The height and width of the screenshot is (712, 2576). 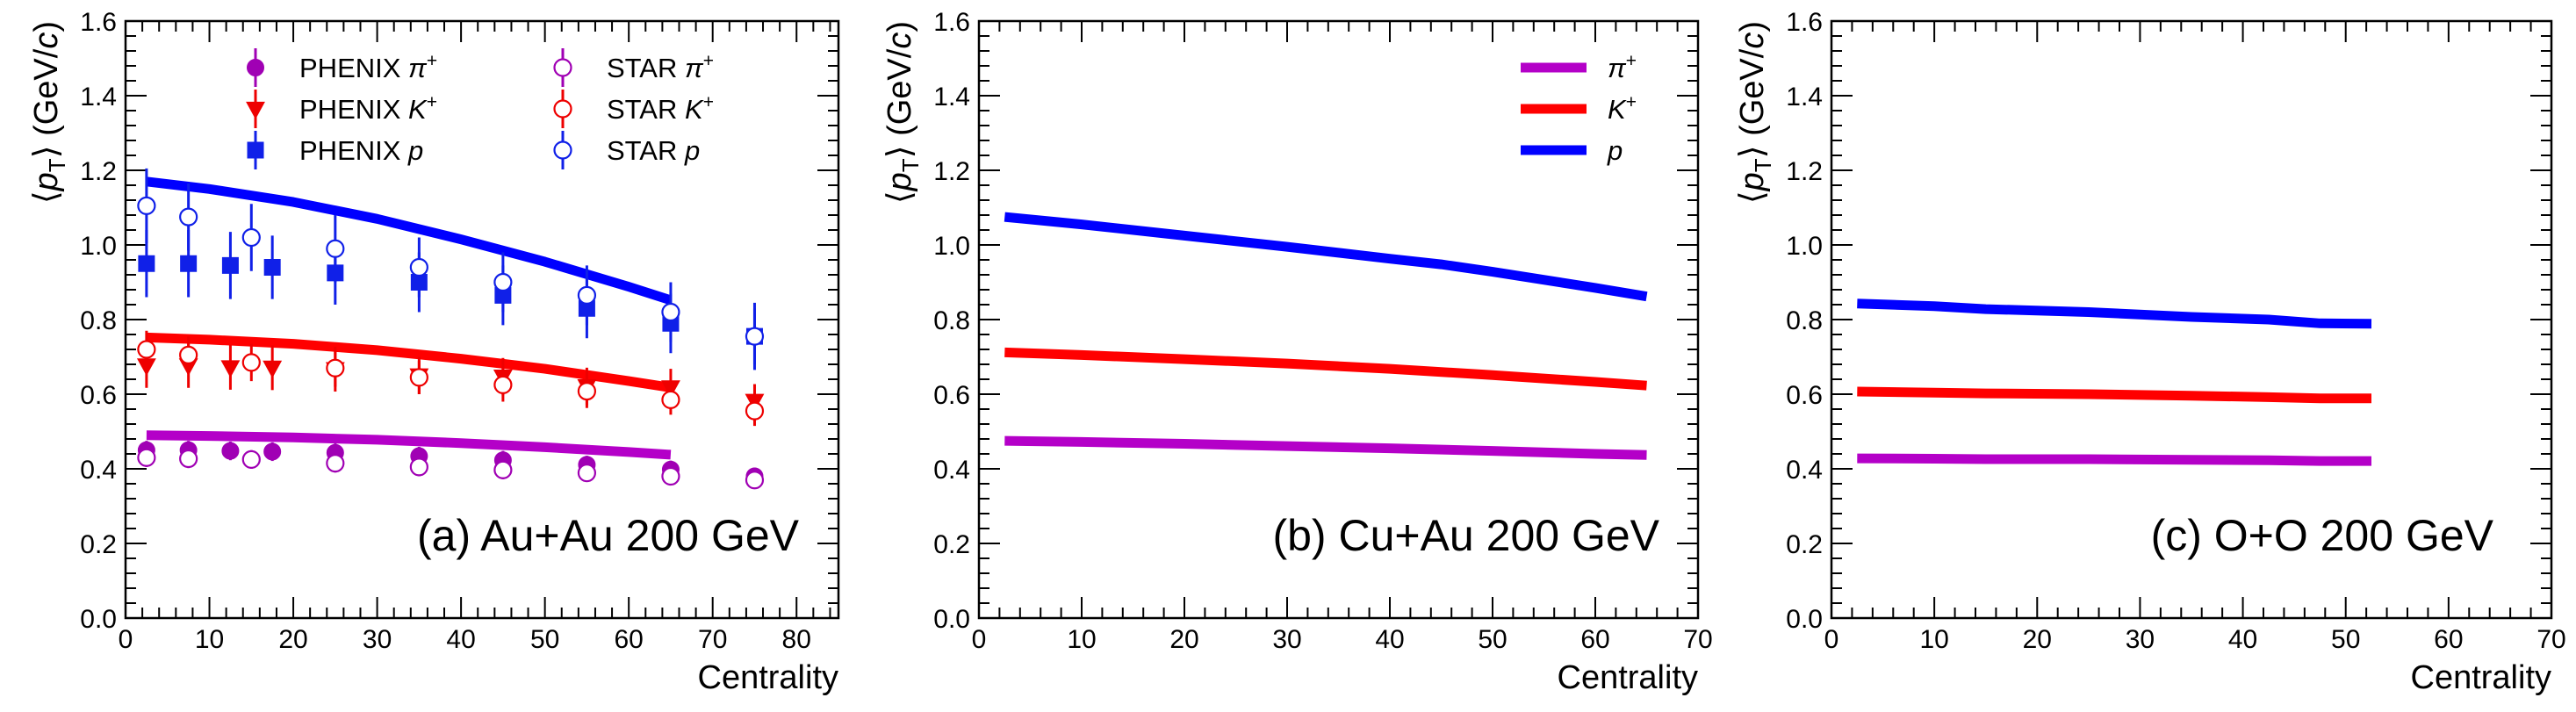 I want to click on legend-label: STAR K+, so click(x=660, y=108).